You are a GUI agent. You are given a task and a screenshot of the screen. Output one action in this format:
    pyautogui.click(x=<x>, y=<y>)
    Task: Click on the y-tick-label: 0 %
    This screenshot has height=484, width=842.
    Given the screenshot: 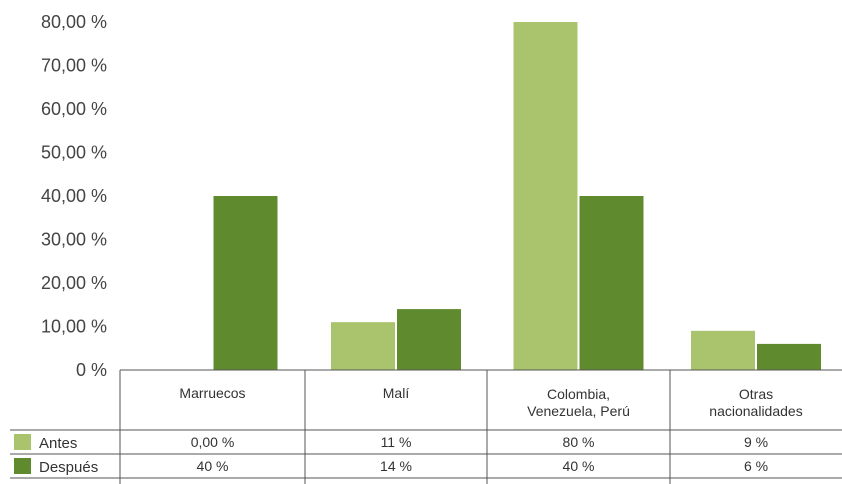 What is the action you would take?
    pyautogui.click(x=91, y=370)
    